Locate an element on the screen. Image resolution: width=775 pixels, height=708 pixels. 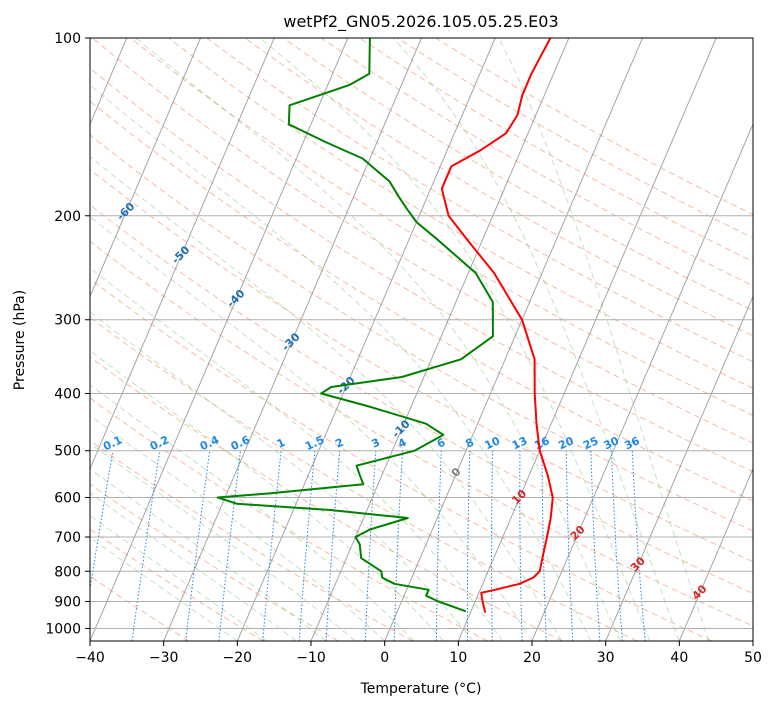
mixing-ratio-label: 10 is located at coordinates (493, 443).